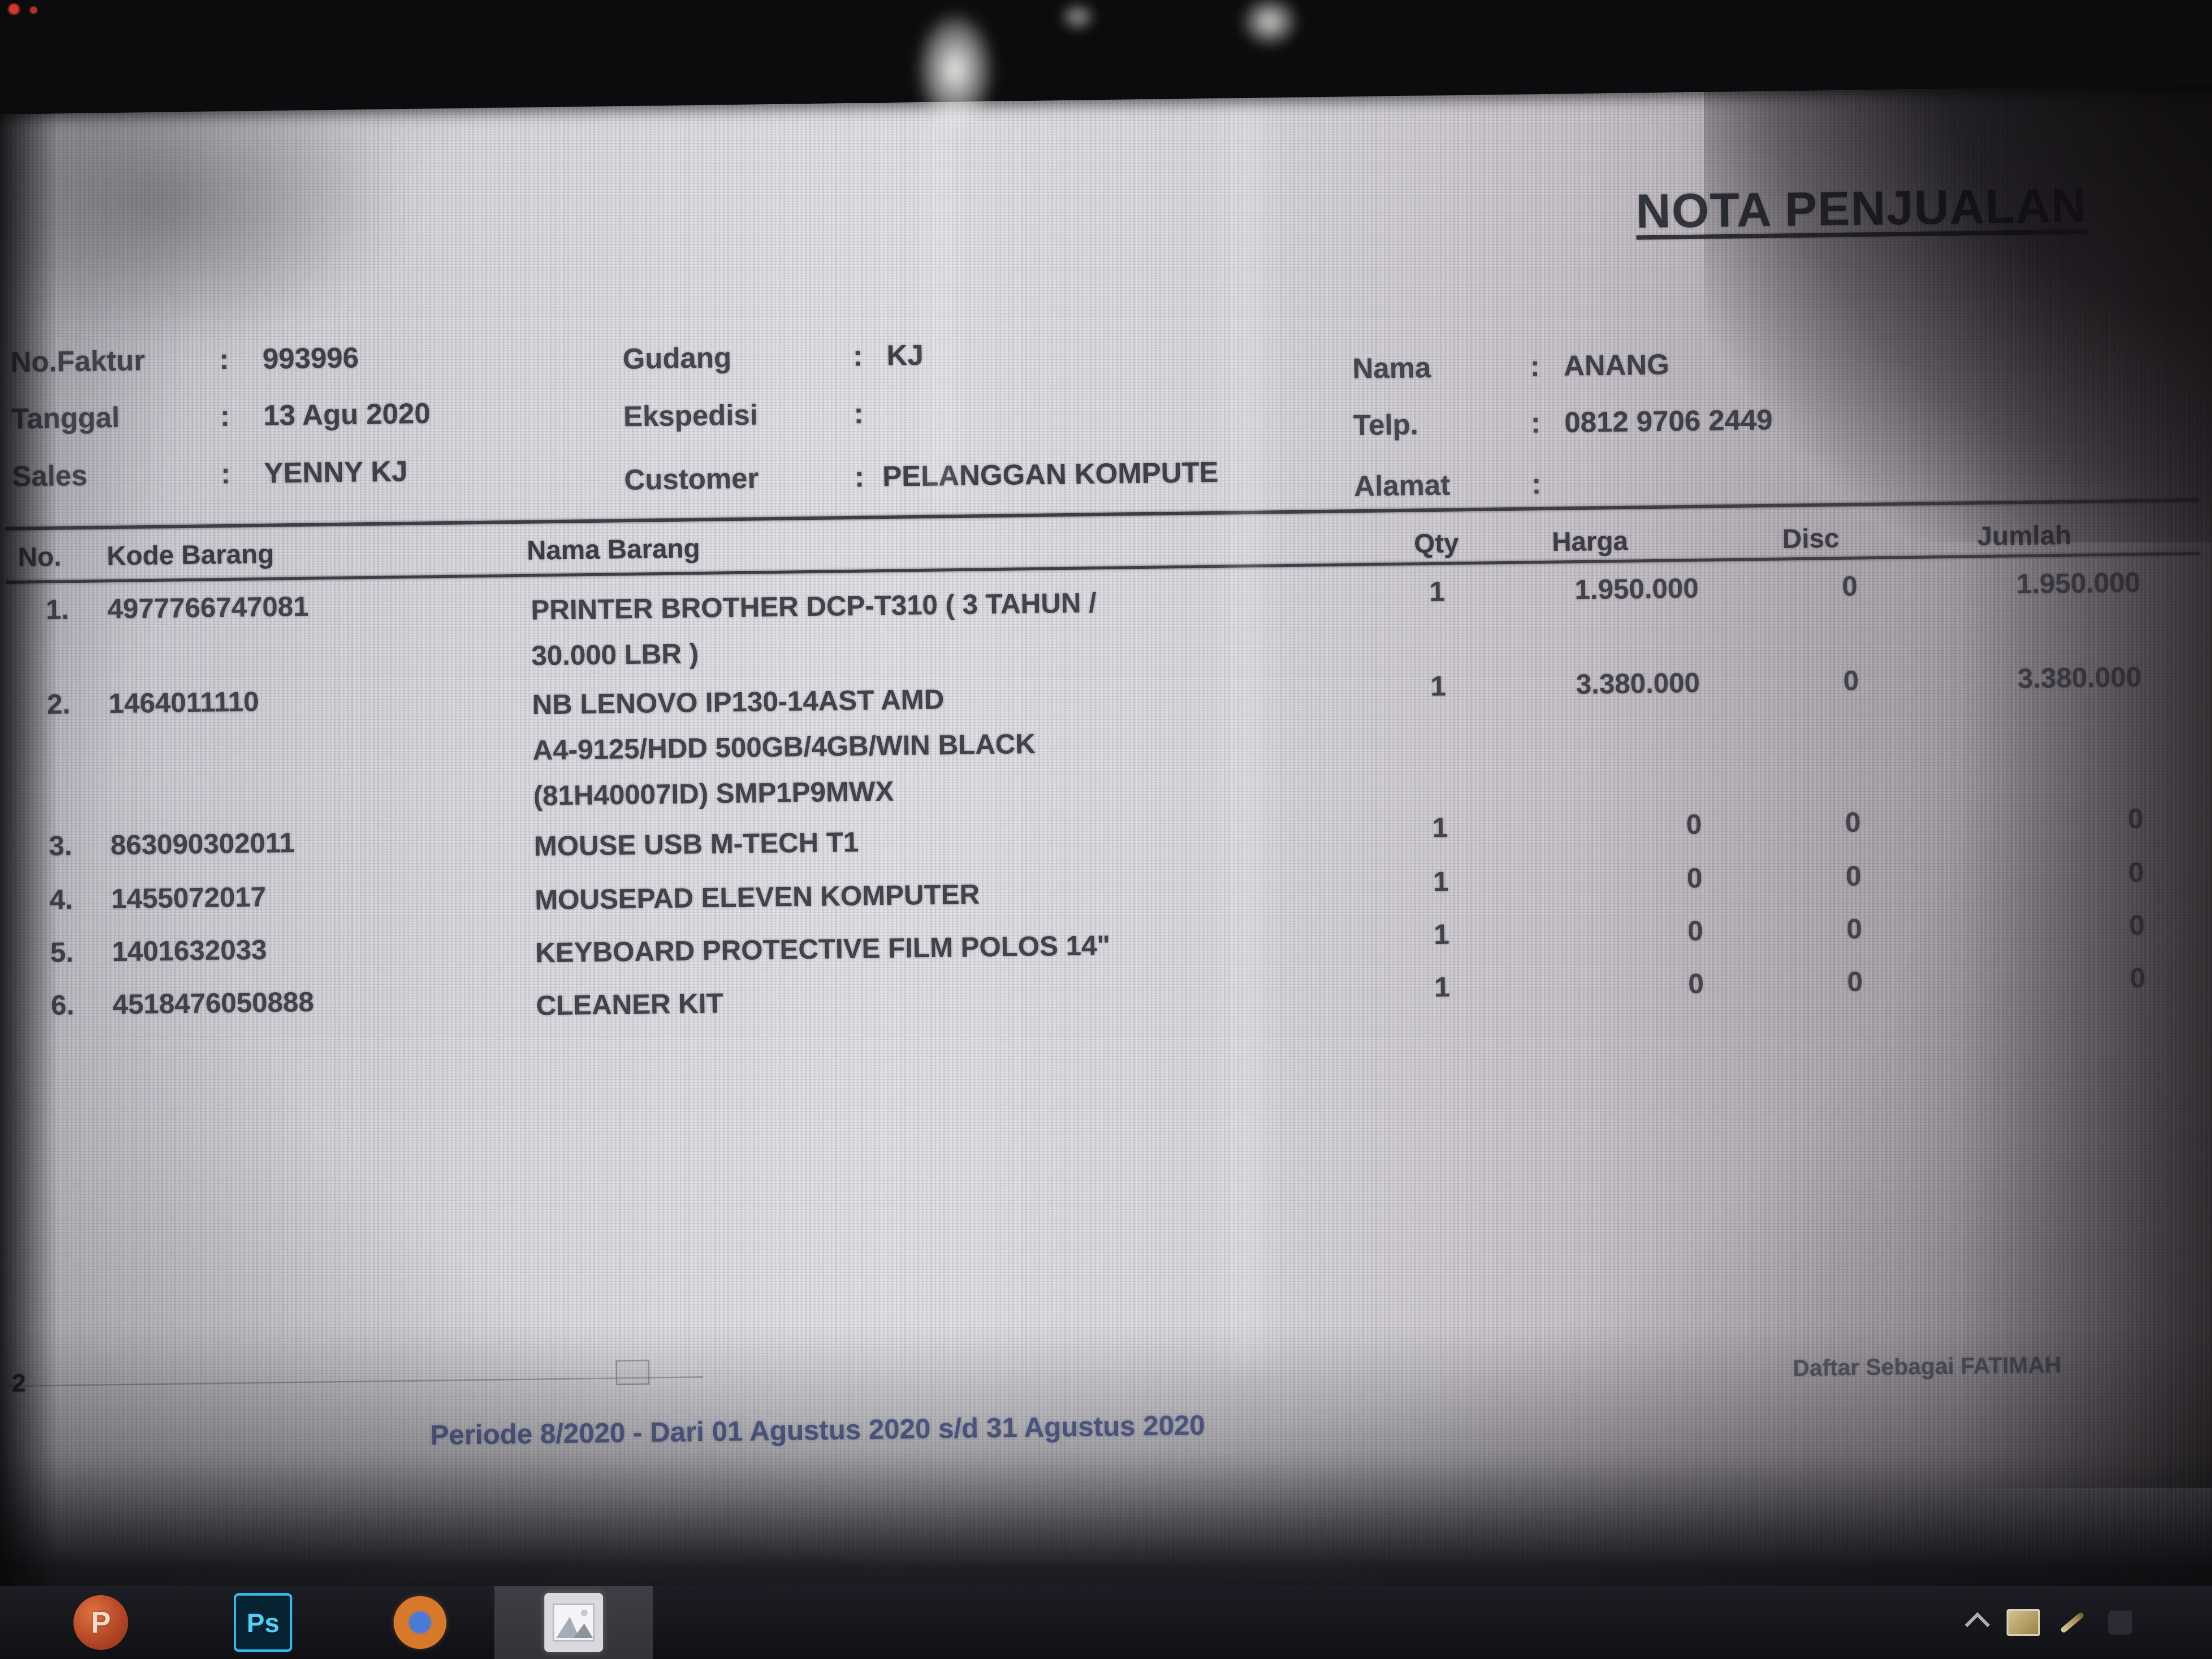 This screenshot has height=1659, width=2212. I want to click on row-kode: 4977766747081, so click(208, 608).